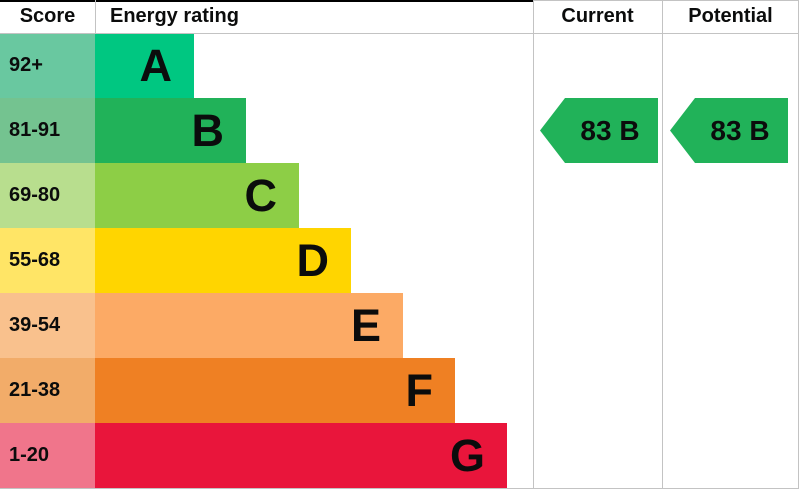  Describe the element at coordinates (197, 195) in the screenshot. I see `band-bar: C` at that location.